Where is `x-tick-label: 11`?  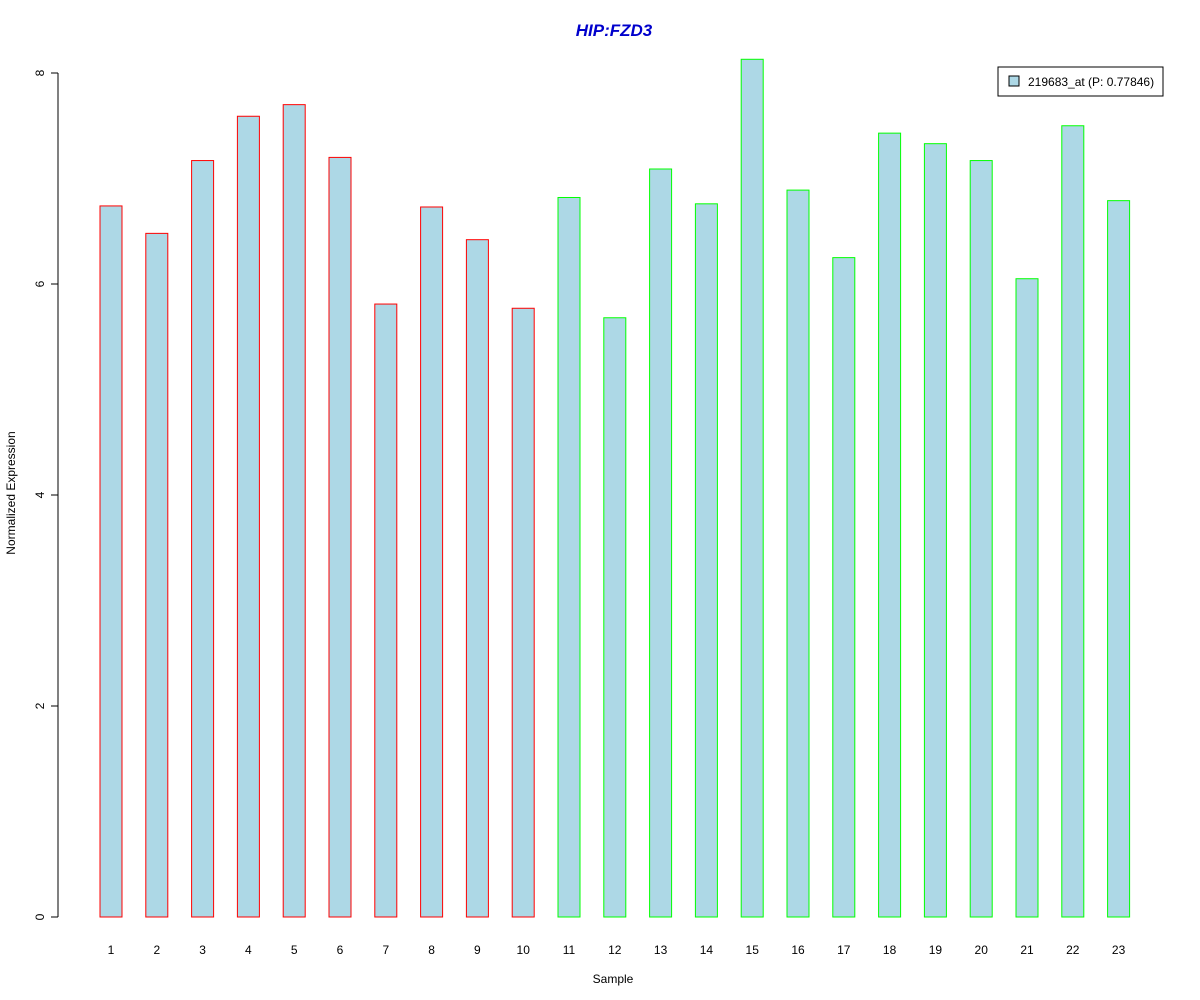
x-tick-label: 11 is located at coordinates (569, 950).